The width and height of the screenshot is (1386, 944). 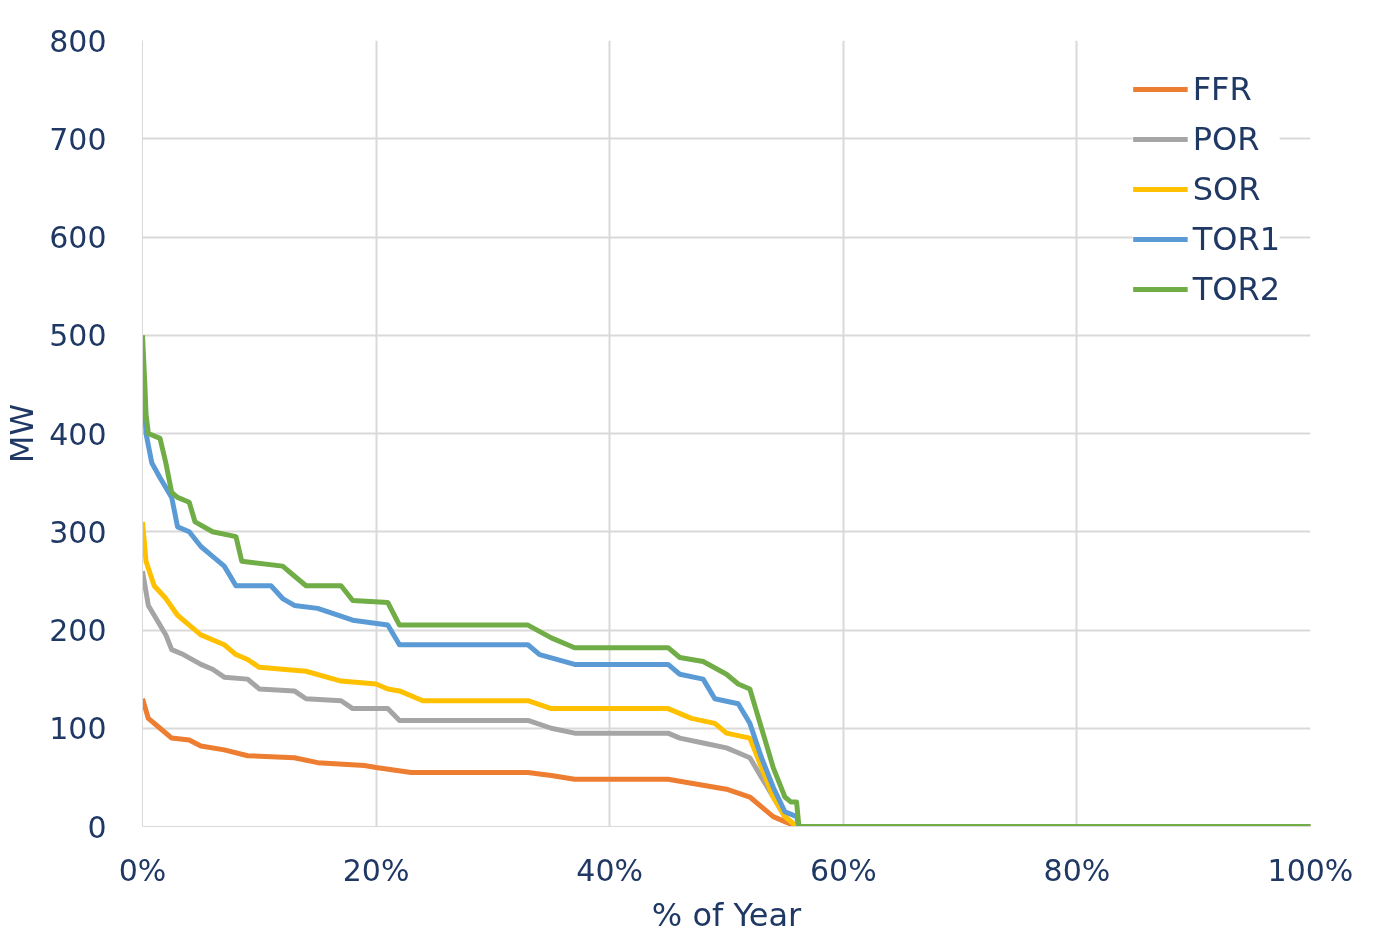 What do you see at coordinates (610, 870) in the screenshot?
I see `x-tick-label: 40%` at bounding box center [610, 870].